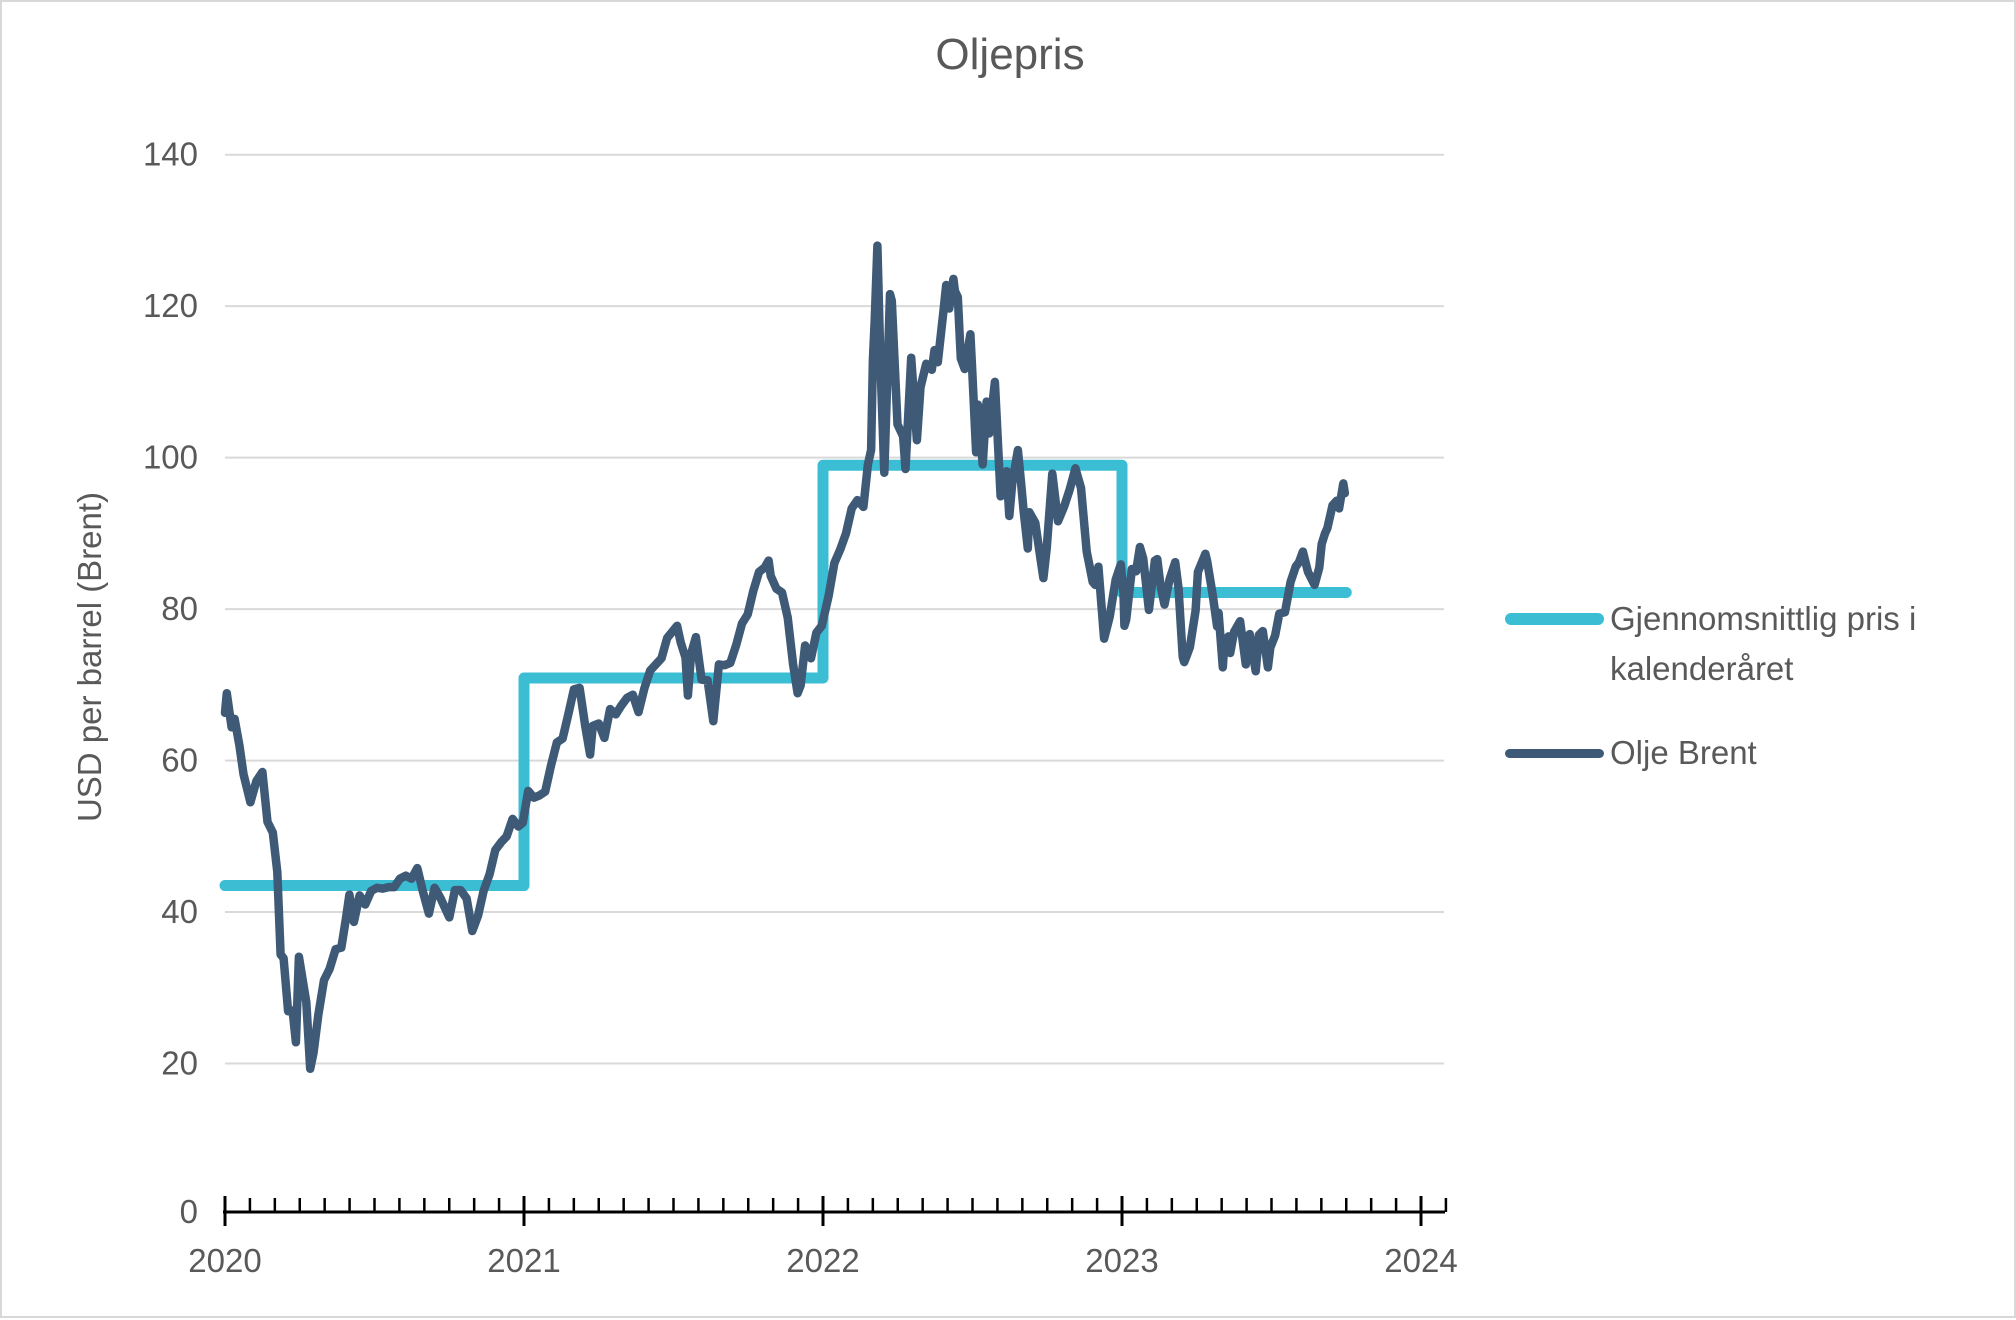 The image size is (2016, 1320). Describe the element at coordinates (1683, 752) in the screenshot. I see `legend-label-brent: Olje Brent` at that location.